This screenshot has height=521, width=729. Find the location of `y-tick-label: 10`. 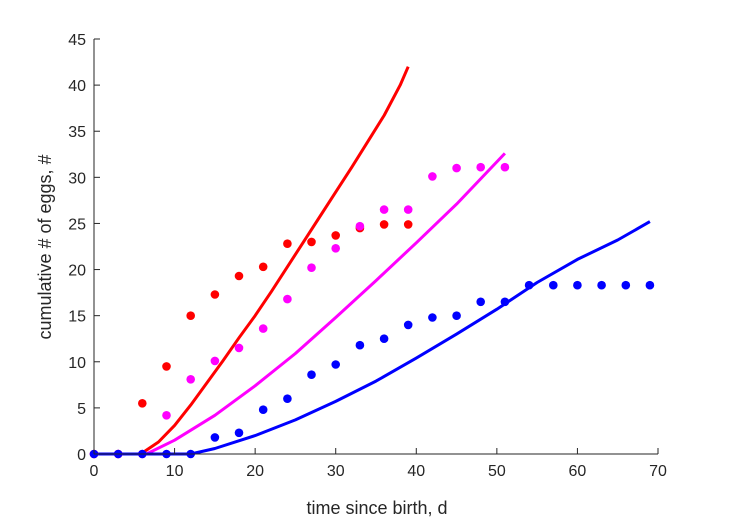

y-tick-label: 10 is located at coordinates (77, 363).